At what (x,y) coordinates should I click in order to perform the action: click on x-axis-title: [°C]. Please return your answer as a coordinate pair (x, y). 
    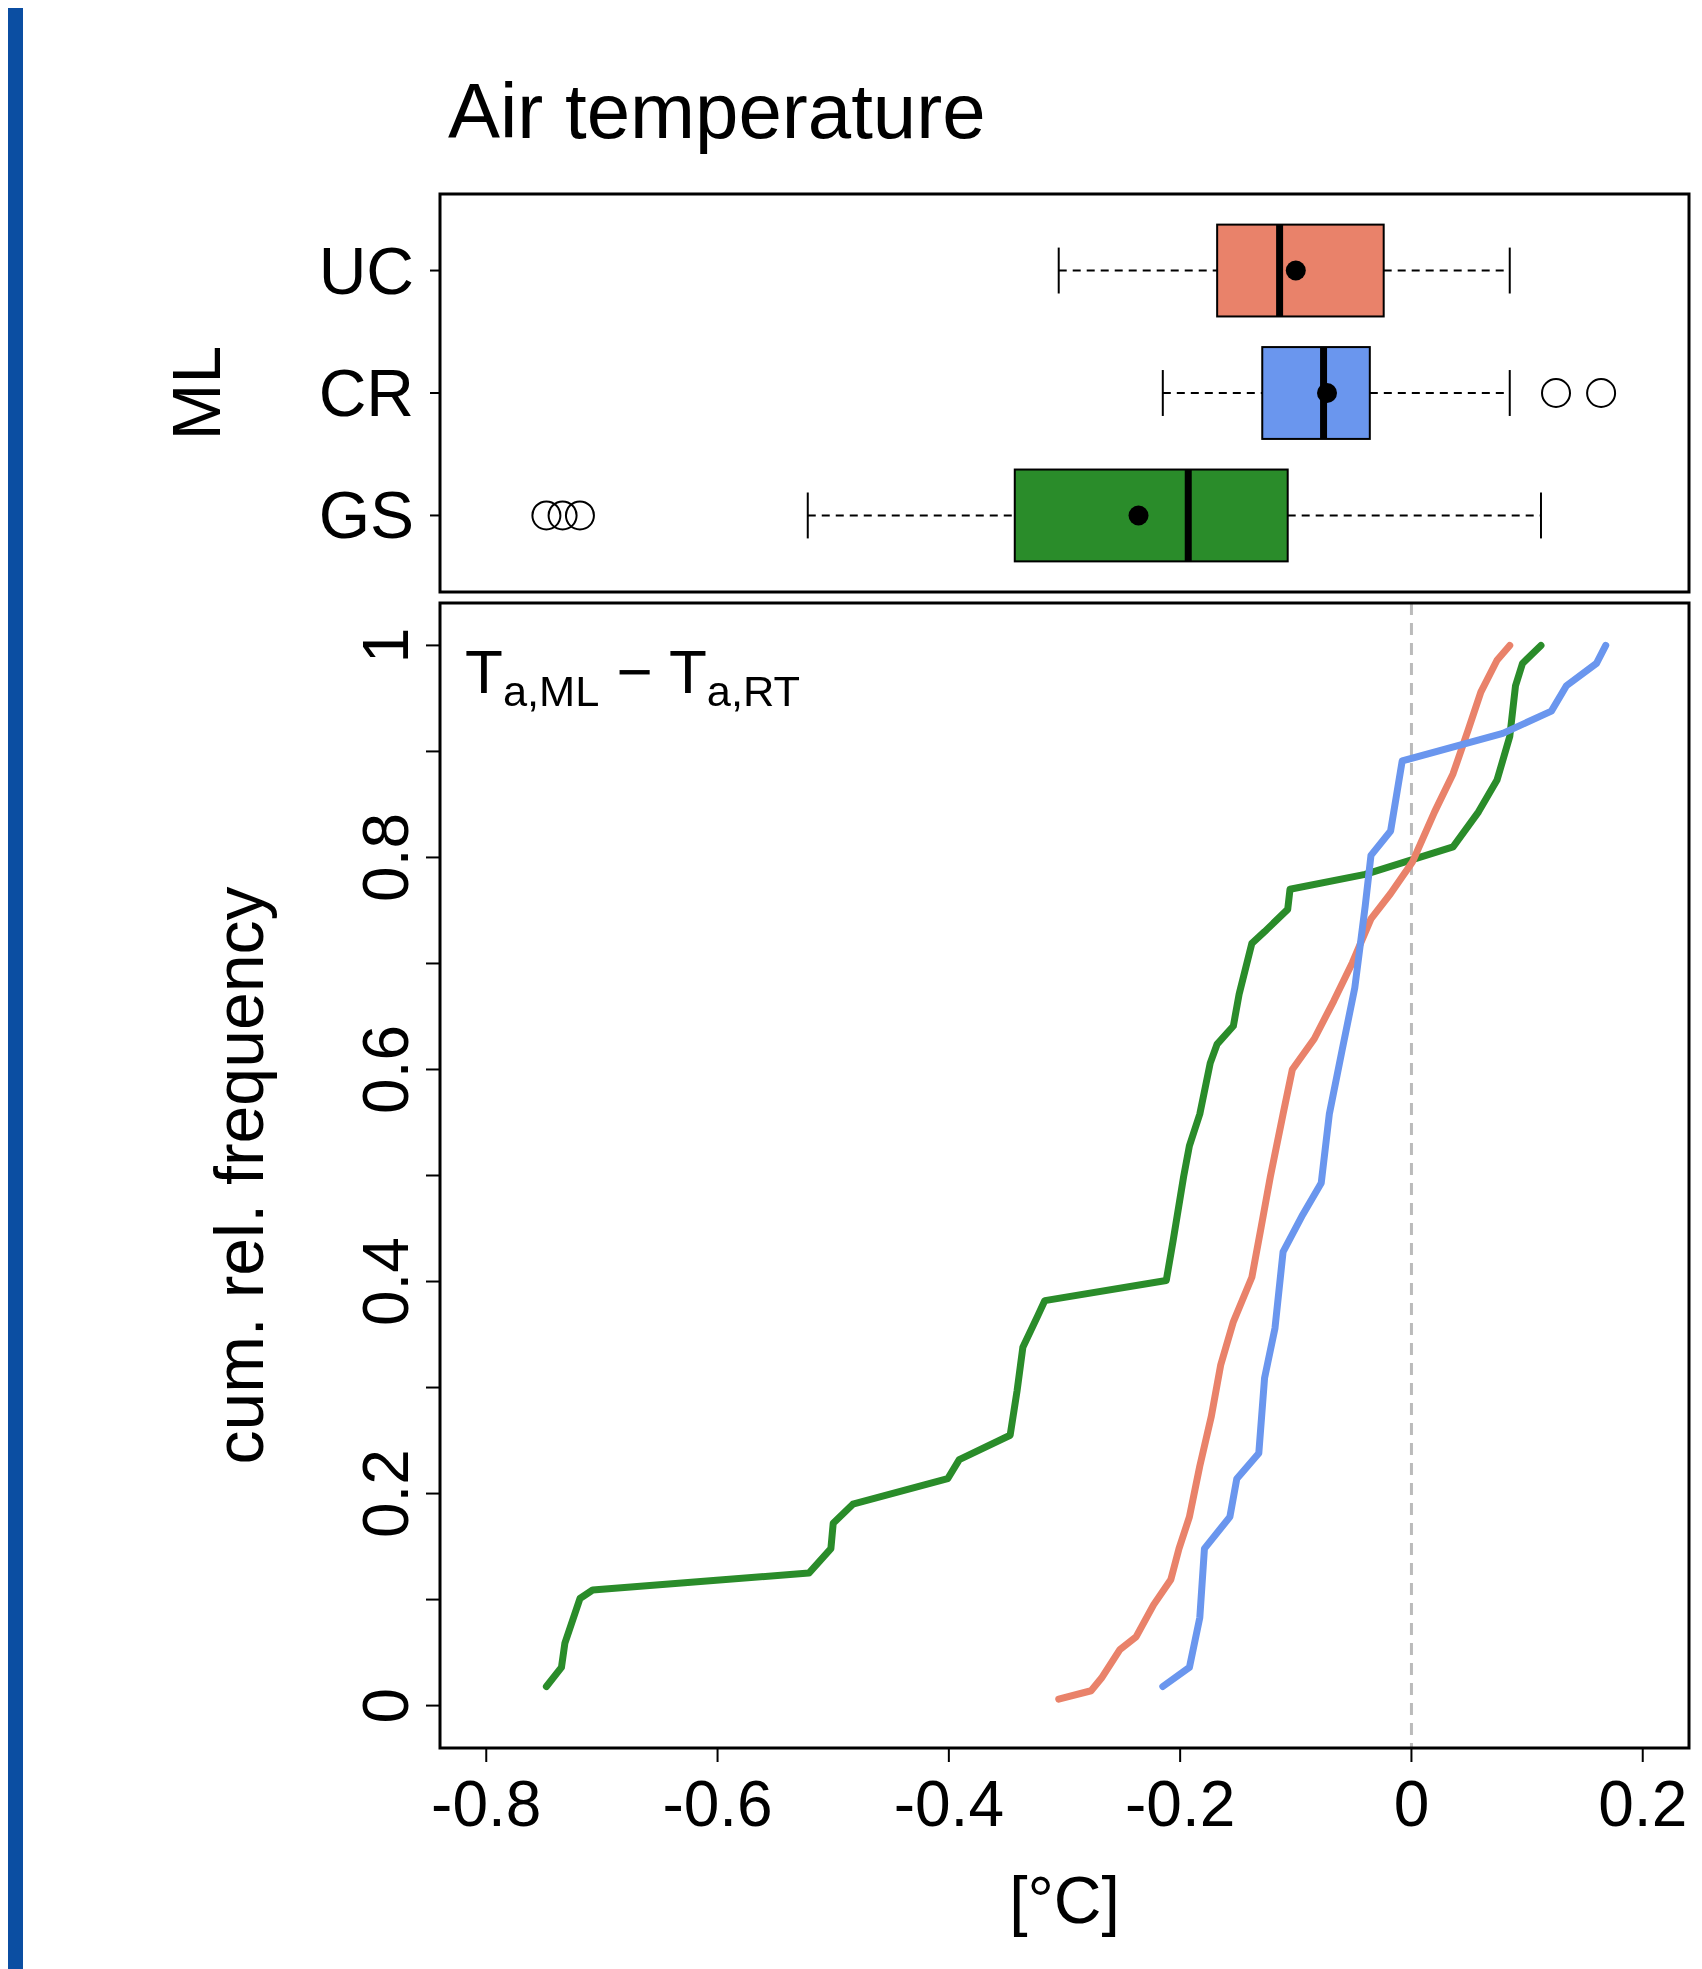
    Looking at the image, I should click on (1064, 1900).